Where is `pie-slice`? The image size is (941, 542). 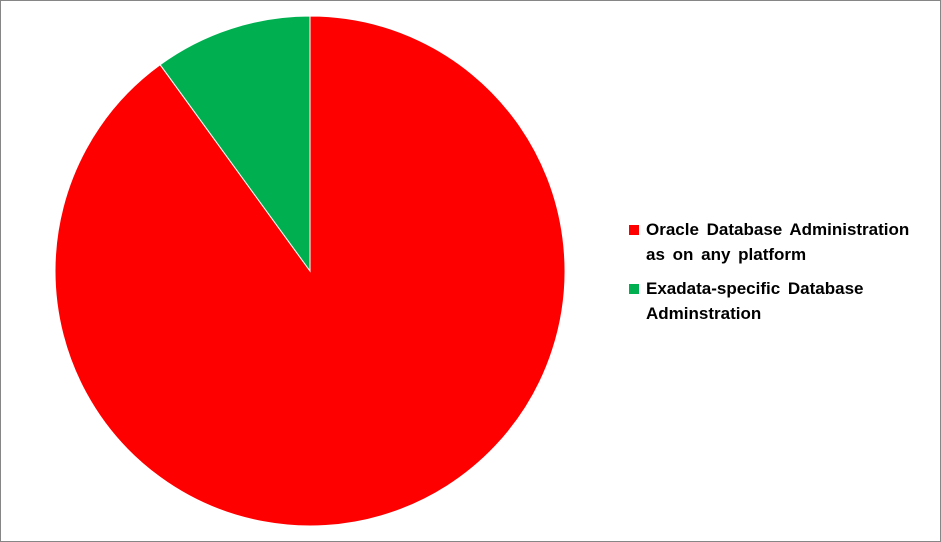
pie-slice is located at coordinates (235, 144).